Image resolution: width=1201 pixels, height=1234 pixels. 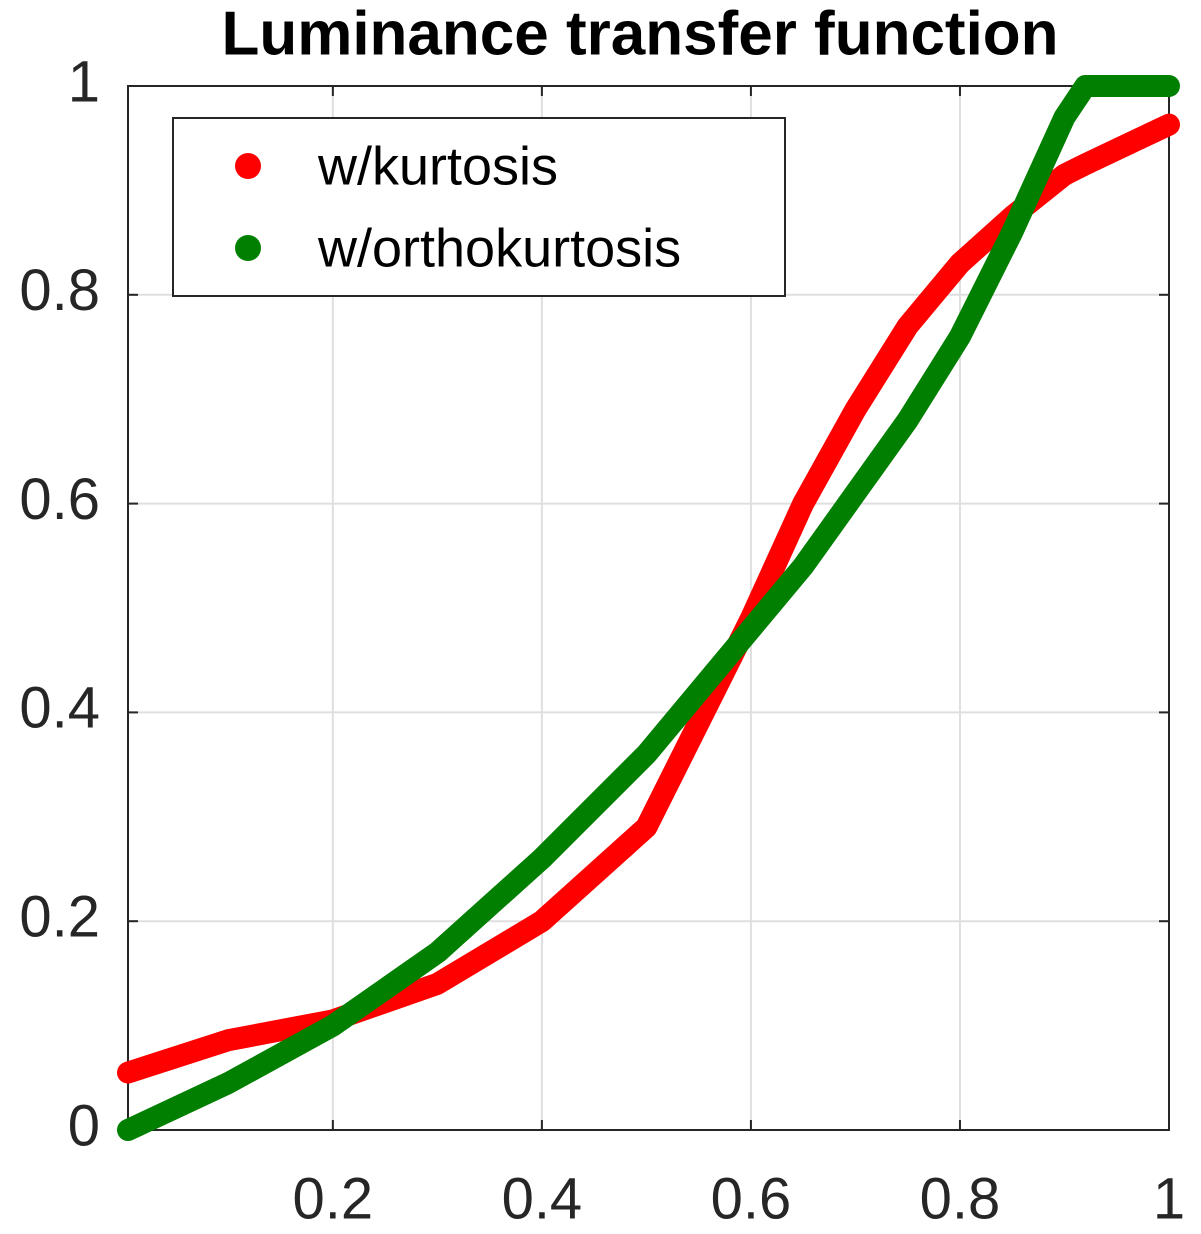 I want to click on y-tick-label: 0.6, so click(x=59, y=499).